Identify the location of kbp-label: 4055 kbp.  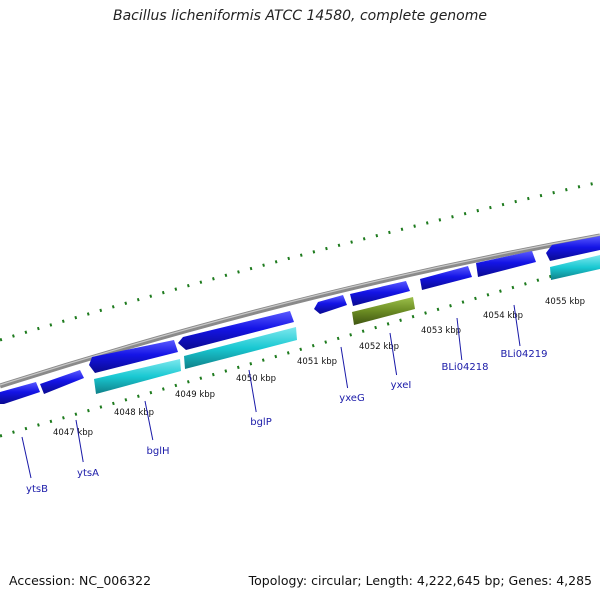
(565, 302).